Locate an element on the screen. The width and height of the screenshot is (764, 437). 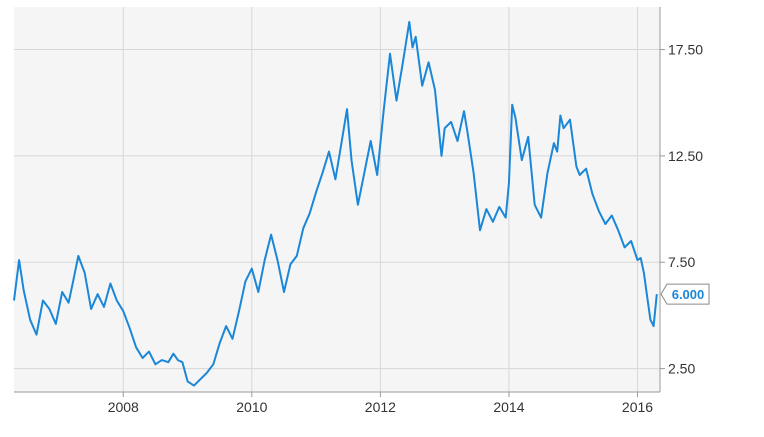
last-value-box is located at coordinates (685, 294).